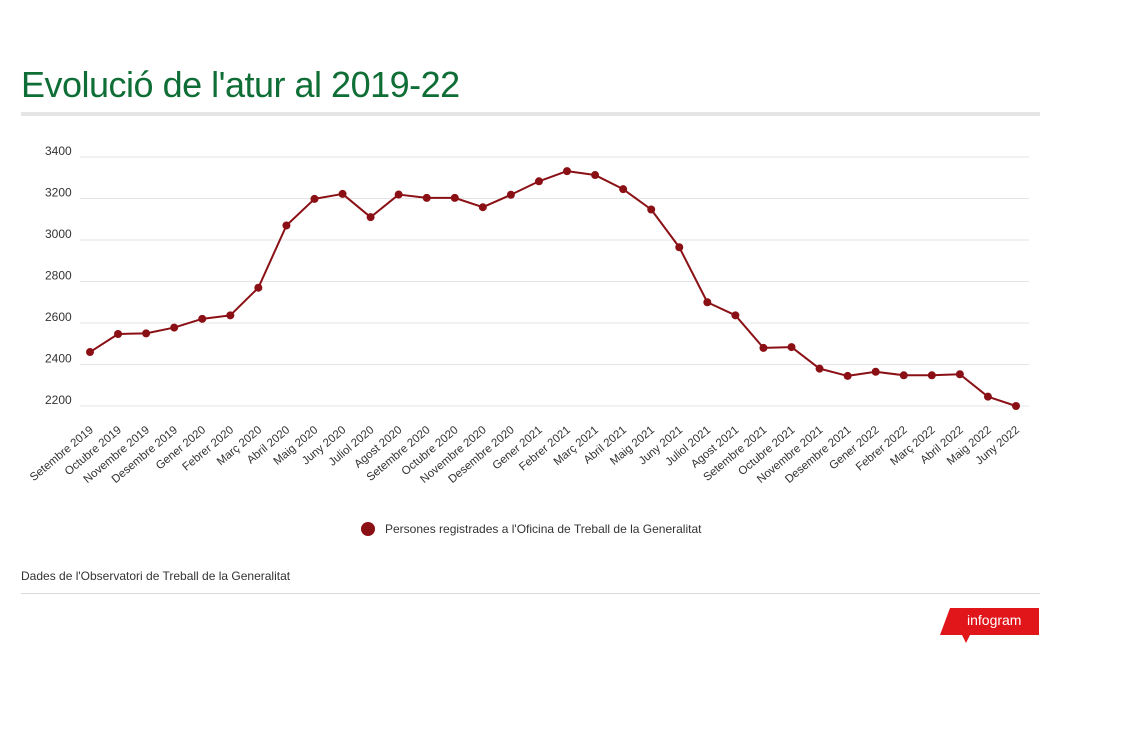 This screenshot has height=733, width=1123. What do you see at coordinates (240, 84) in the screenshot?
I see `chart-title: Evolució de l'atur al 2019-22` at bounding box center [240, 84].